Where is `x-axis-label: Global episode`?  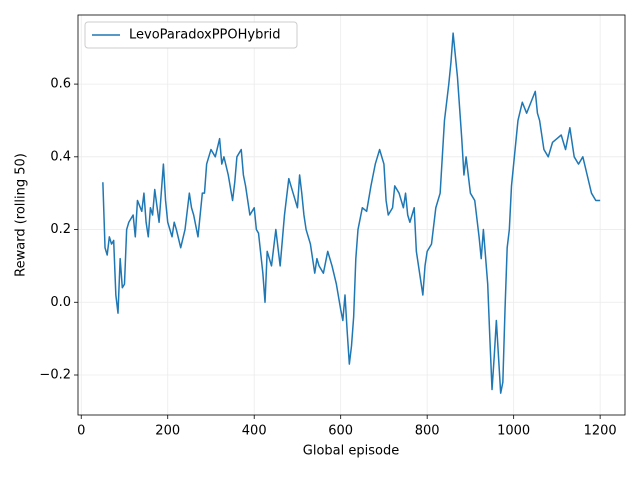
x-axis-label: Global episode is located at coordinates (351, 451).